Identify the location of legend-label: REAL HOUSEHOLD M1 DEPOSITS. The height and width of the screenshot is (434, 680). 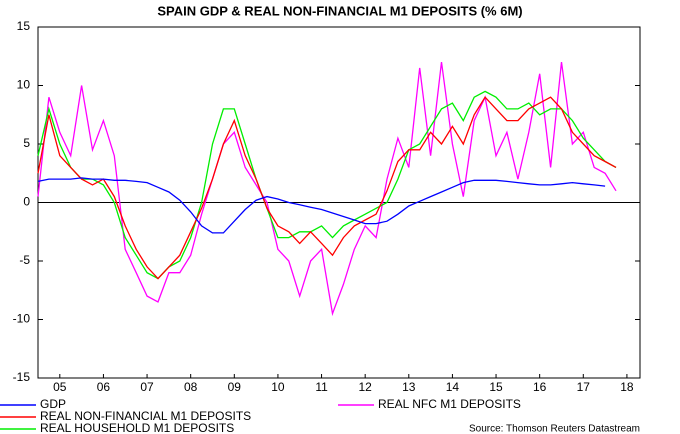
(137, 427).